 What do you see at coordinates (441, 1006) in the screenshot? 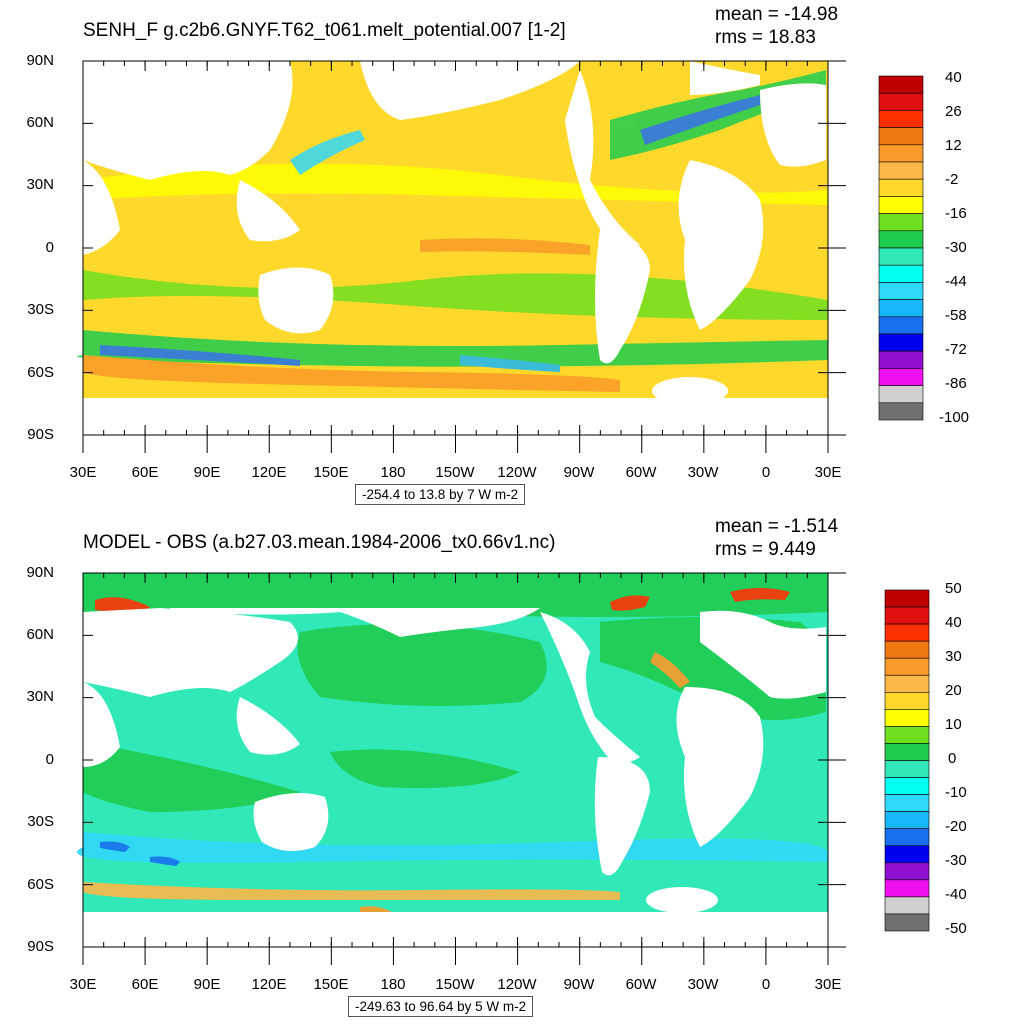
I see `contour-range-label: -249.63 to 96.64 by 5 W m-2` at bounding box center [441, 1006].